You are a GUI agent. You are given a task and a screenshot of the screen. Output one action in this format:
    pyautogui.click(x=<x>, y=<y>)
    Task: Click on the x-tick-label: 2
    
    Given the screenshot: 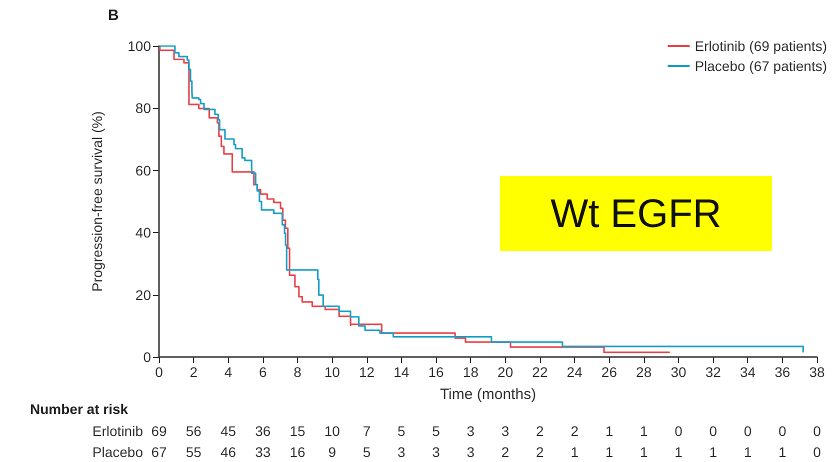 What is the action you would take?
    pyautogui.click(x=194, y=372)
    